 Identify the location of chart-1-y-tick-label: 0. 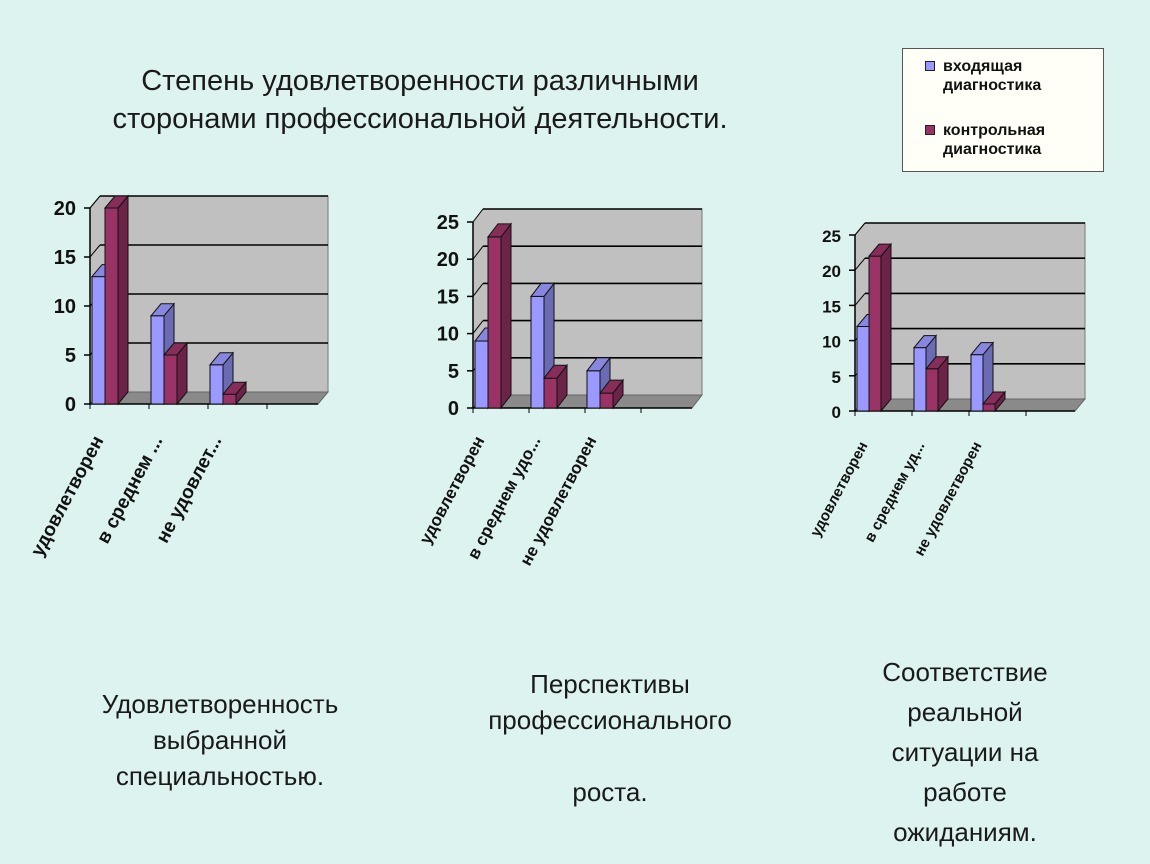
(70, 405).